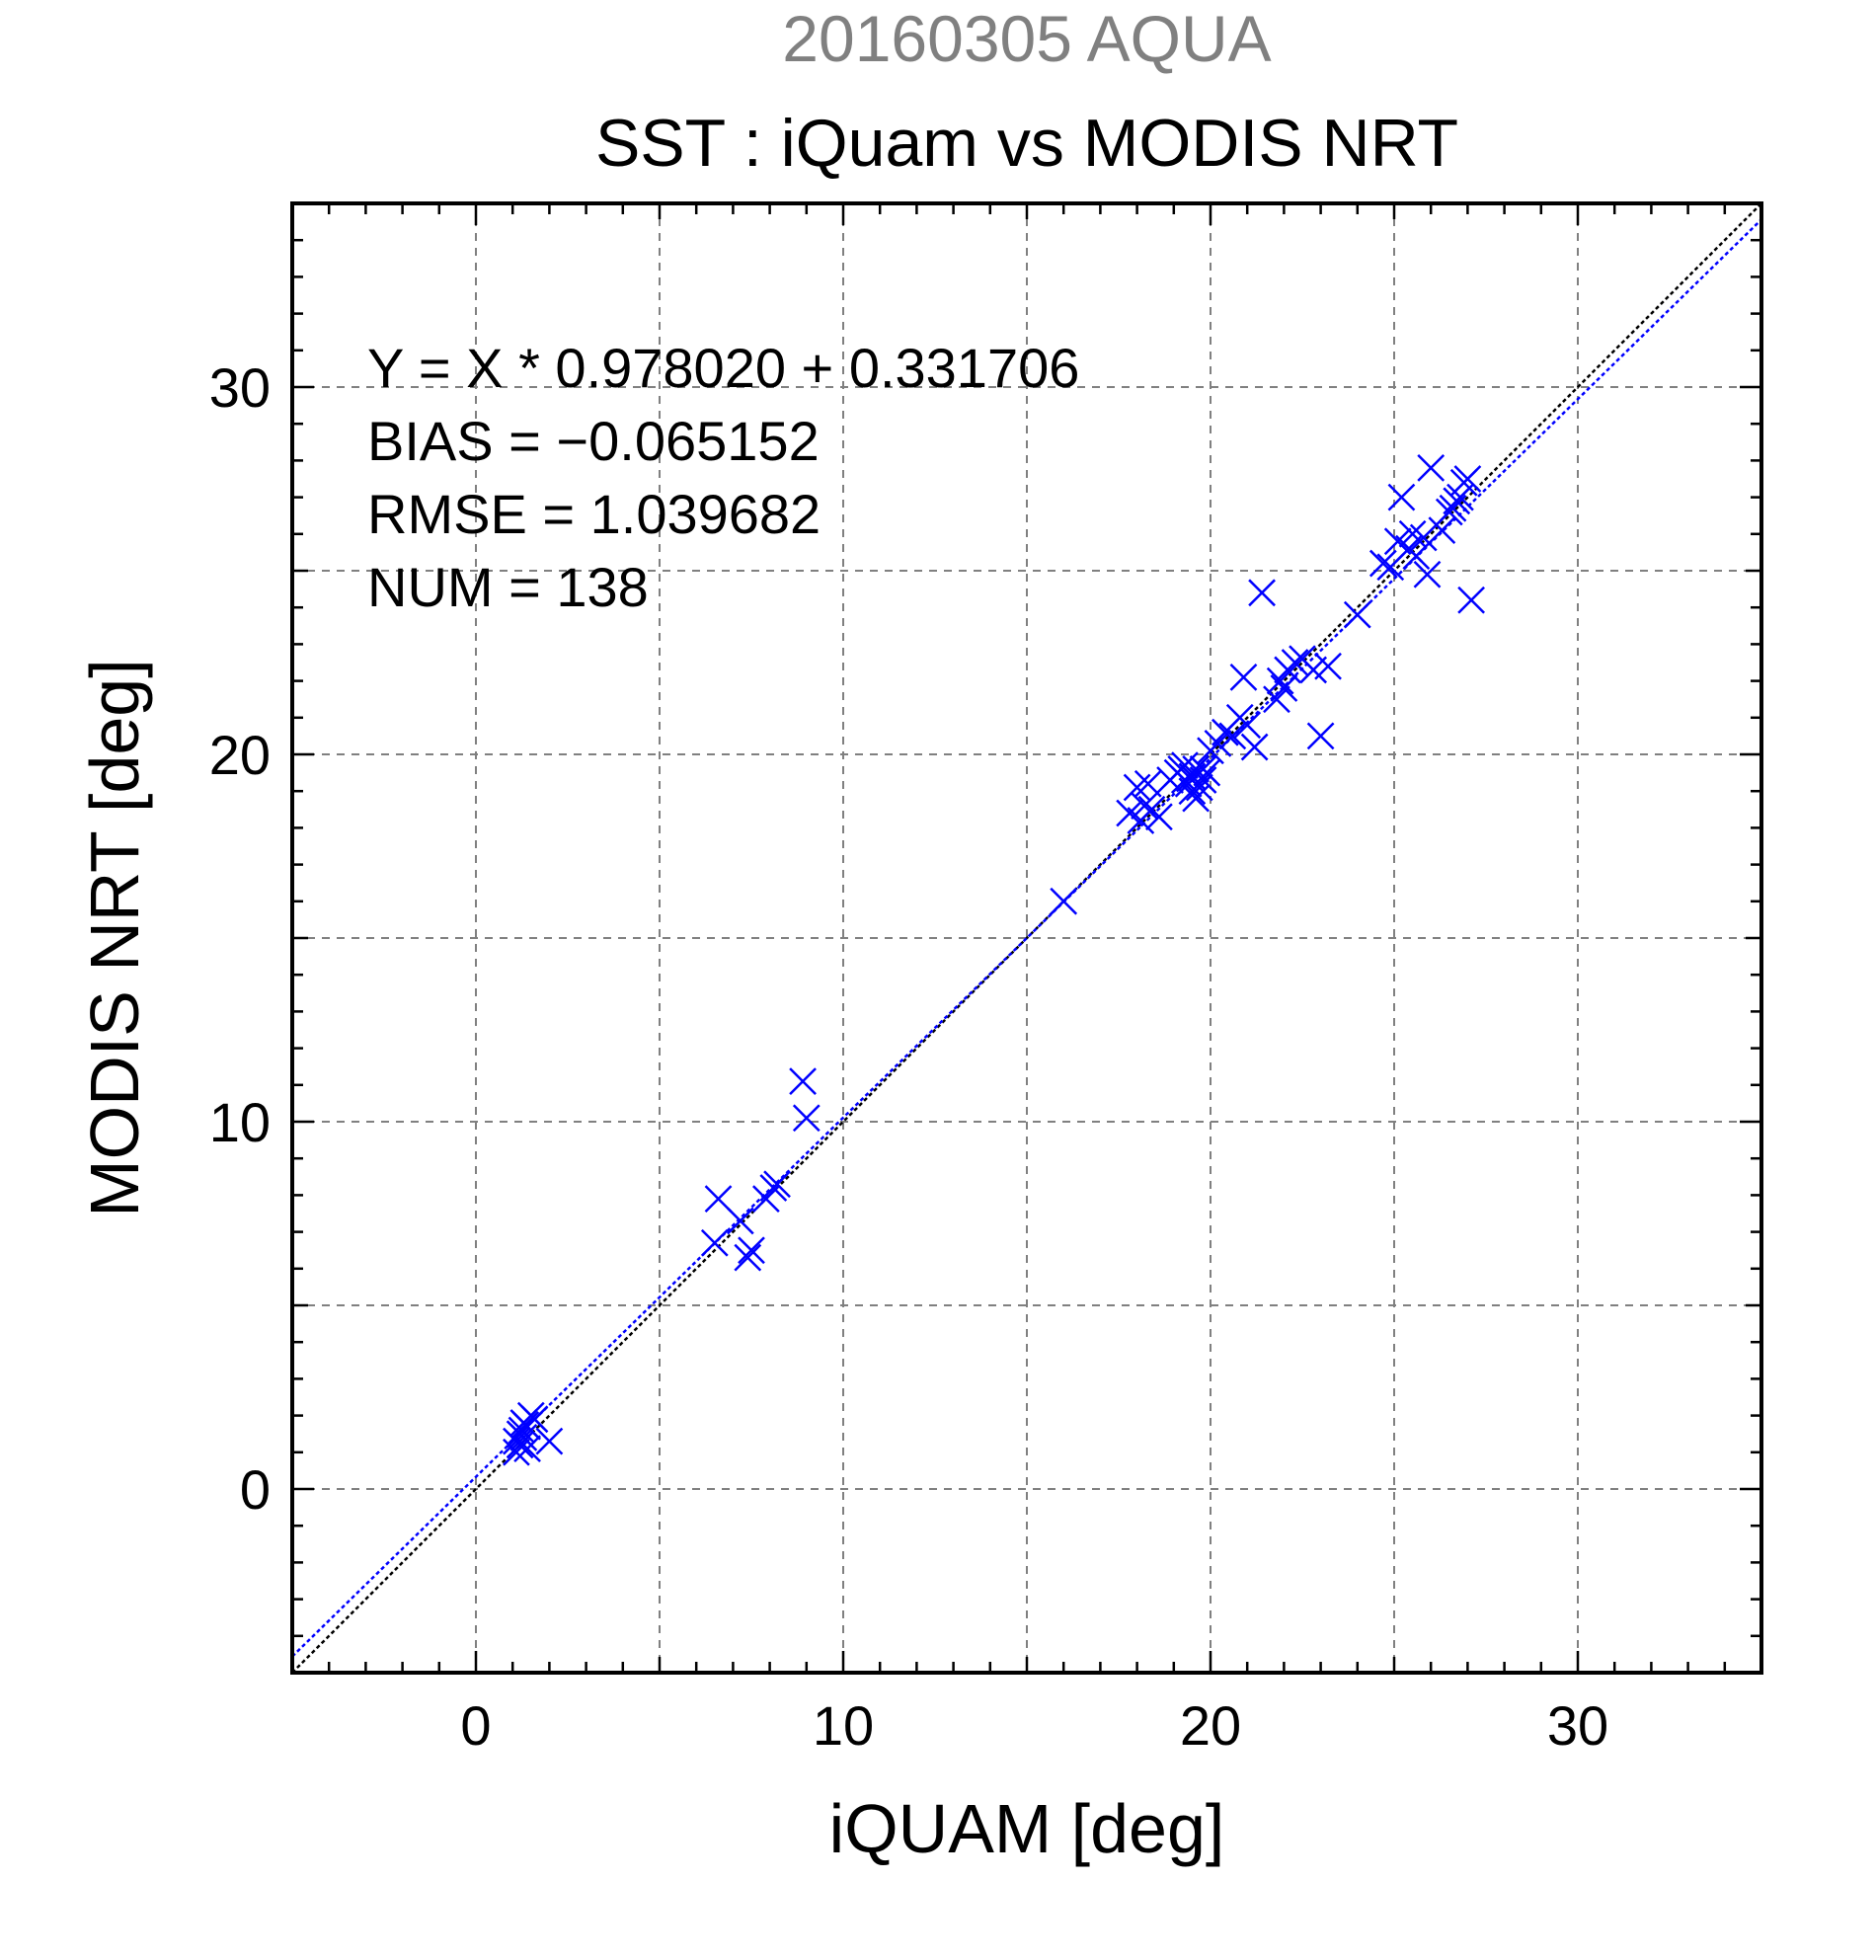 This screenshot has height=1960, width=1876. I want to click on y-axis-label: MODIS NRT [deg], so click(115, 937).